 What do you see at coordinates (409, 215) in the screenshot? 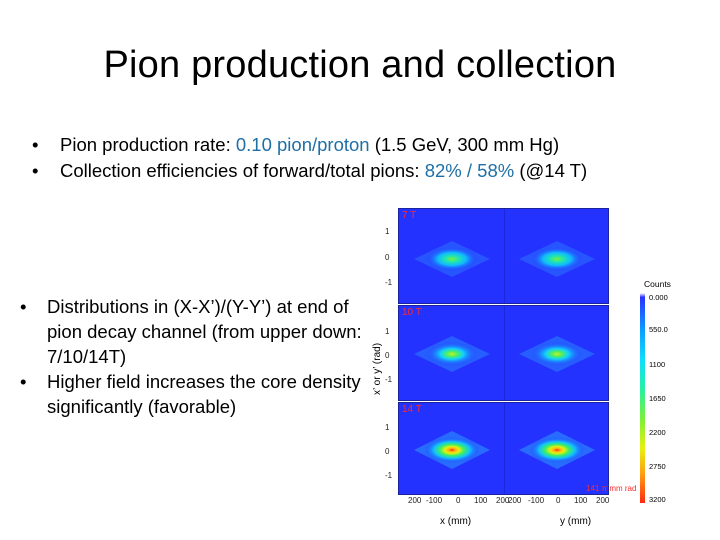
I see `panel-label: 7 T` at bounding box center [409, 215].